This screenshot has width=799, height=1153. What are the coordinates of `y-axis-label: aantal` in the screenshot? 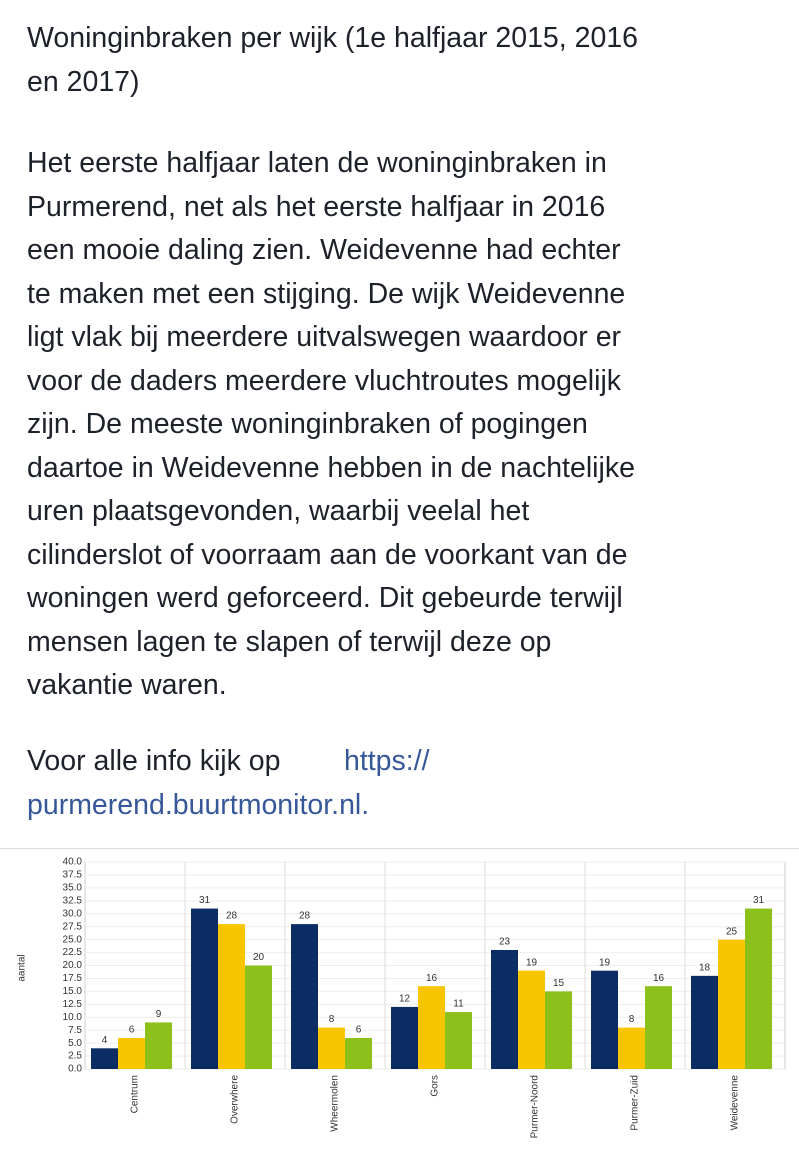 It's located at (22, 967).